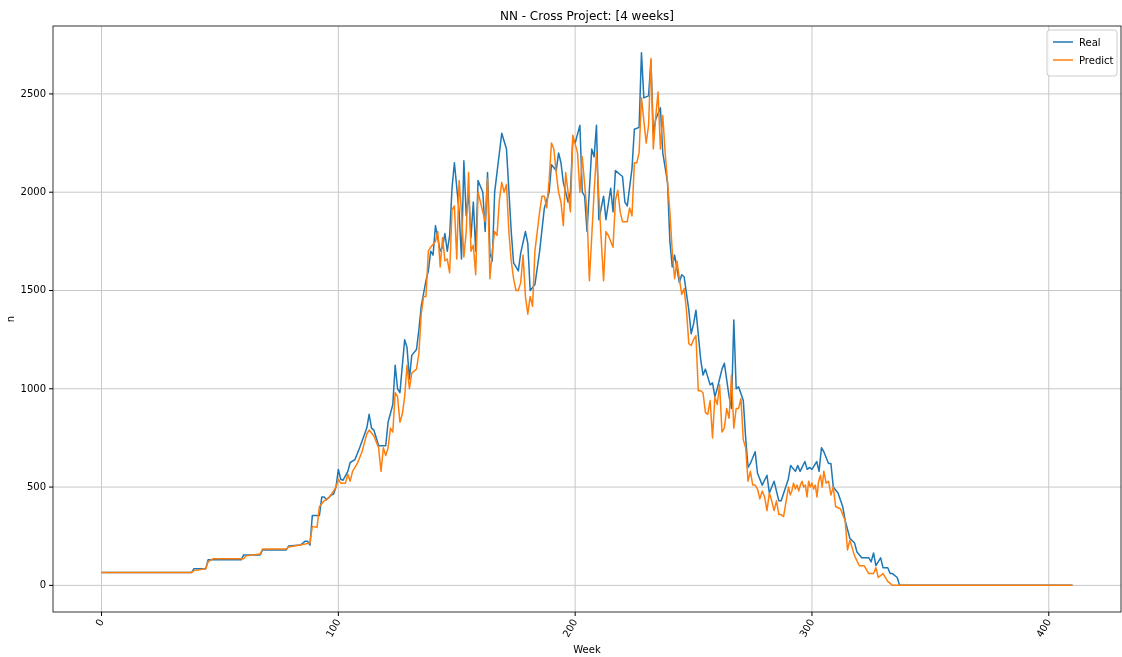  Describe the element at coordinates (36, 487) in the screenshot. I see `y-tick-label: 500` at that location.